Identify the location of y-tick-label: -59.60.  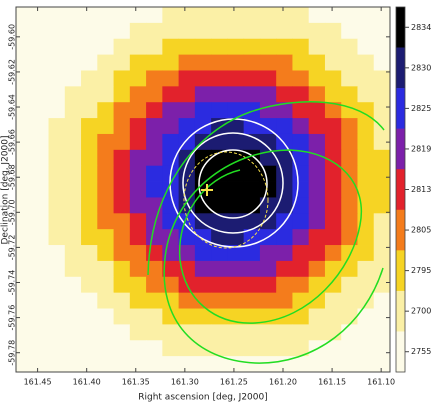
(12, 37).